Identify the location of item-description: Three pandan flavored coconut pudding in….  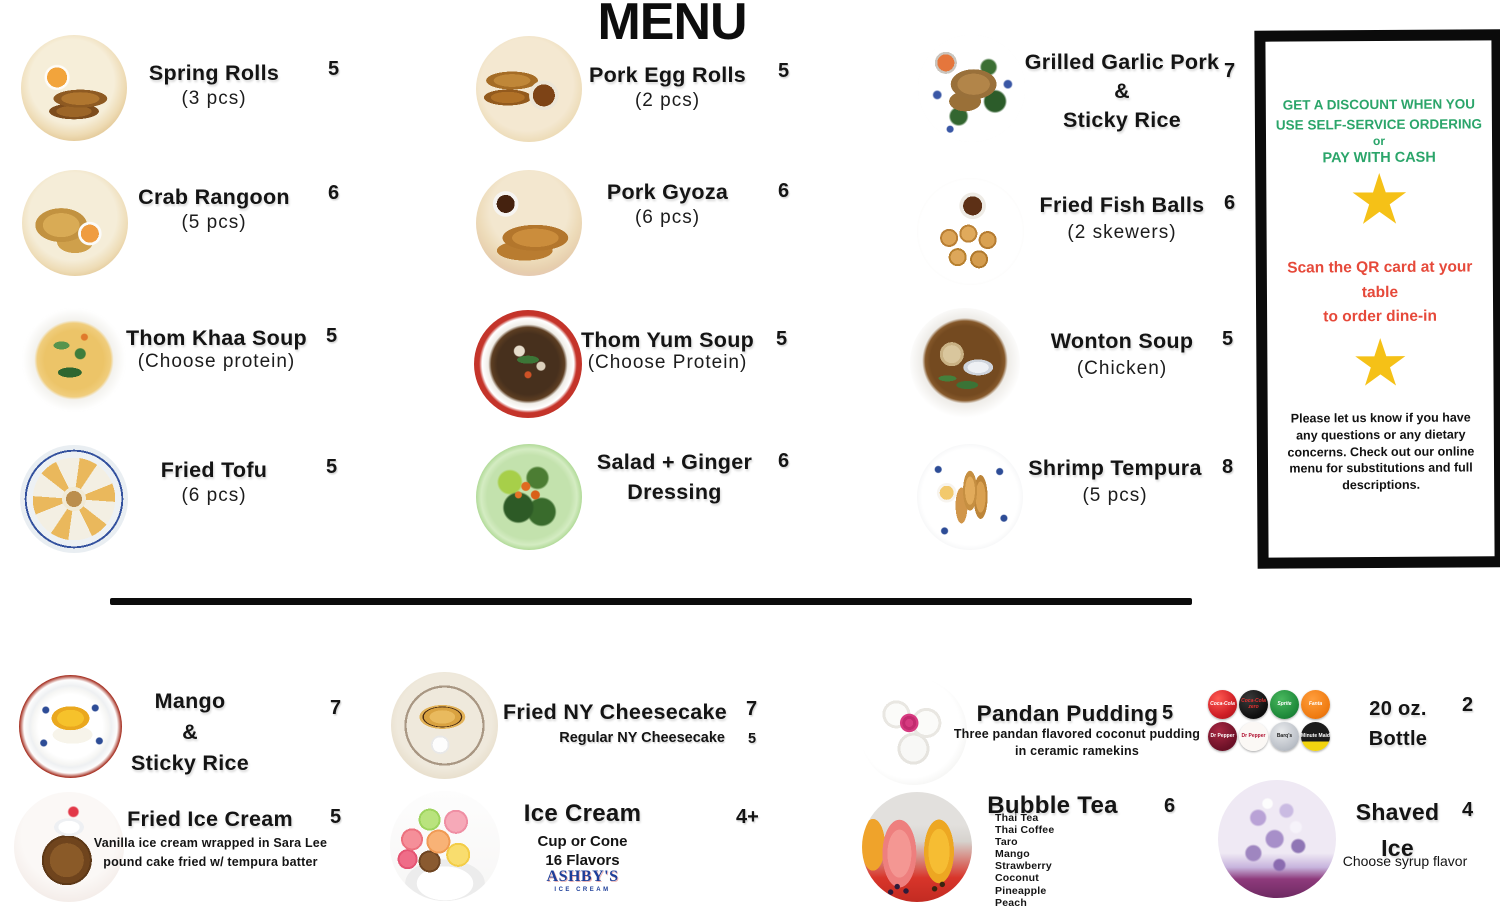
(1077, 742).